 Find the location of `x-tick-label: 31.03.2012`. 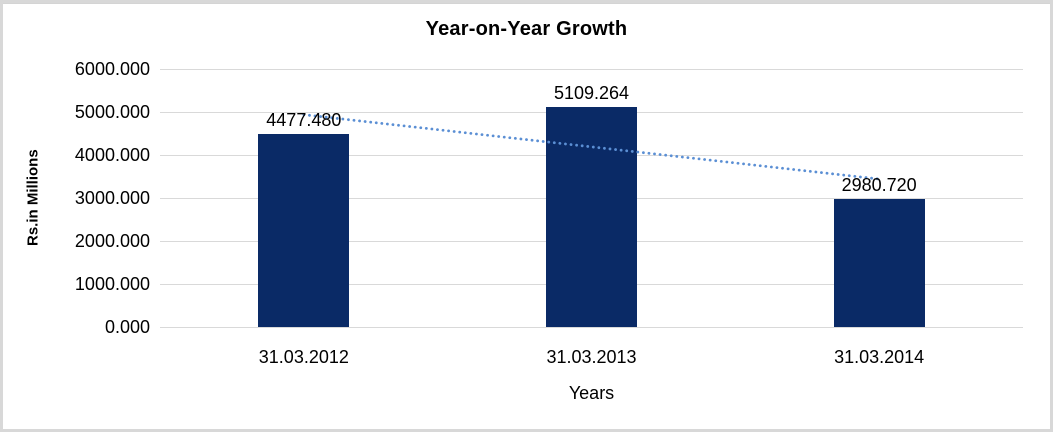

x-tick-label: 31.03.2012 is located at coordinates (303, 357).